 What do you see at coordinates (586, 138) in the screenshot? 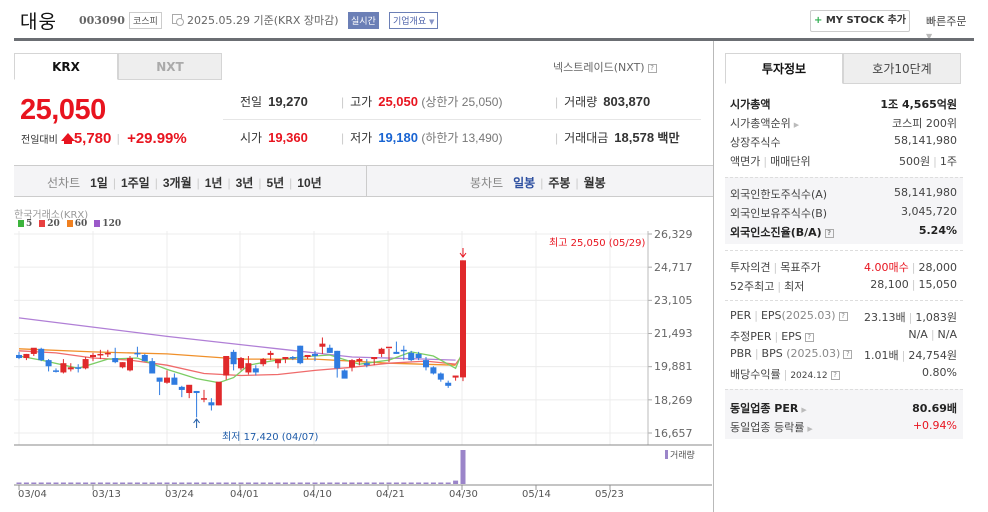
I see `stat-label: 거래대금` at bounding box center [586, 138].